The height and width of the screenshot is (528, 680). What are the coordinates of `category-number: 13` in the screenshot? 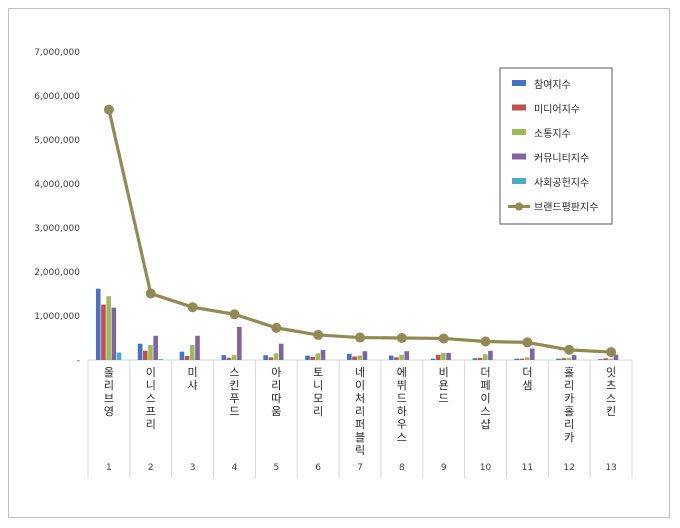 It's located at (610, 468).